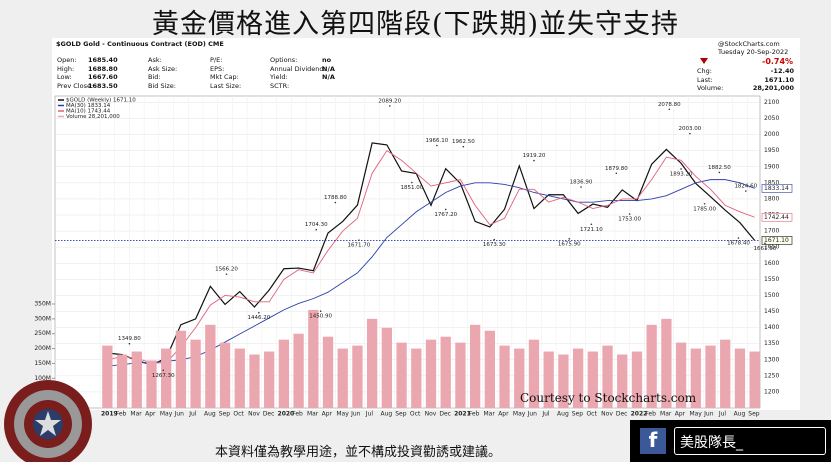 Image resolution: width=831 pixels, height=462 pixels. I want to click on annotation-label: 1673.30, so click(494, 245).